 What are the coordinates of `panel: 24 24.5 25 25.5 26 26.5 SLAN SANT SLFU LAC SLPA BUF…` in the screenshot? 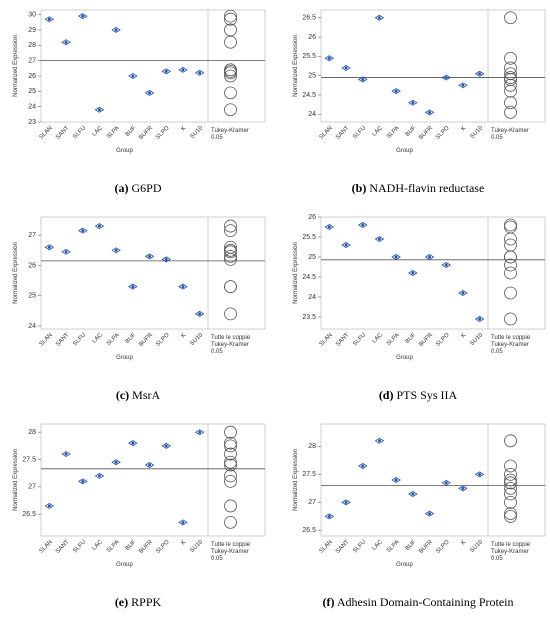 It's located at (419, 102).